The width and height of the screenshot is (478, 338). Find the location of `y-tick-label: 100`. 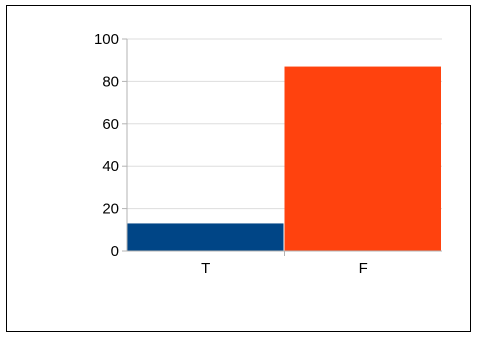

y-tick-label: 100 is located at coordinates (106, 39).